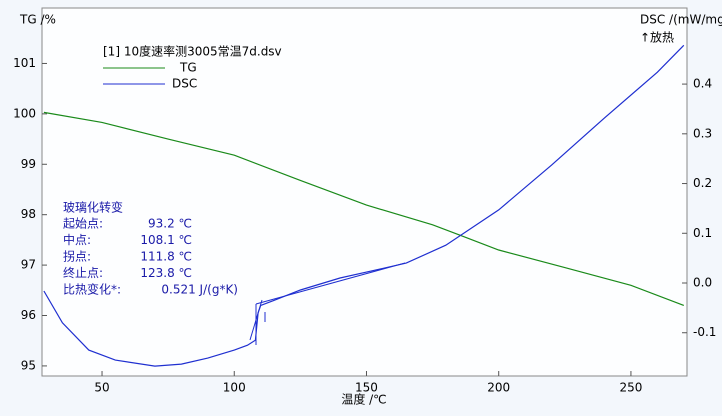  Describe the element at coordinates (28, 164) in the screenshot. I see `y-tick-label: 99` at that location.